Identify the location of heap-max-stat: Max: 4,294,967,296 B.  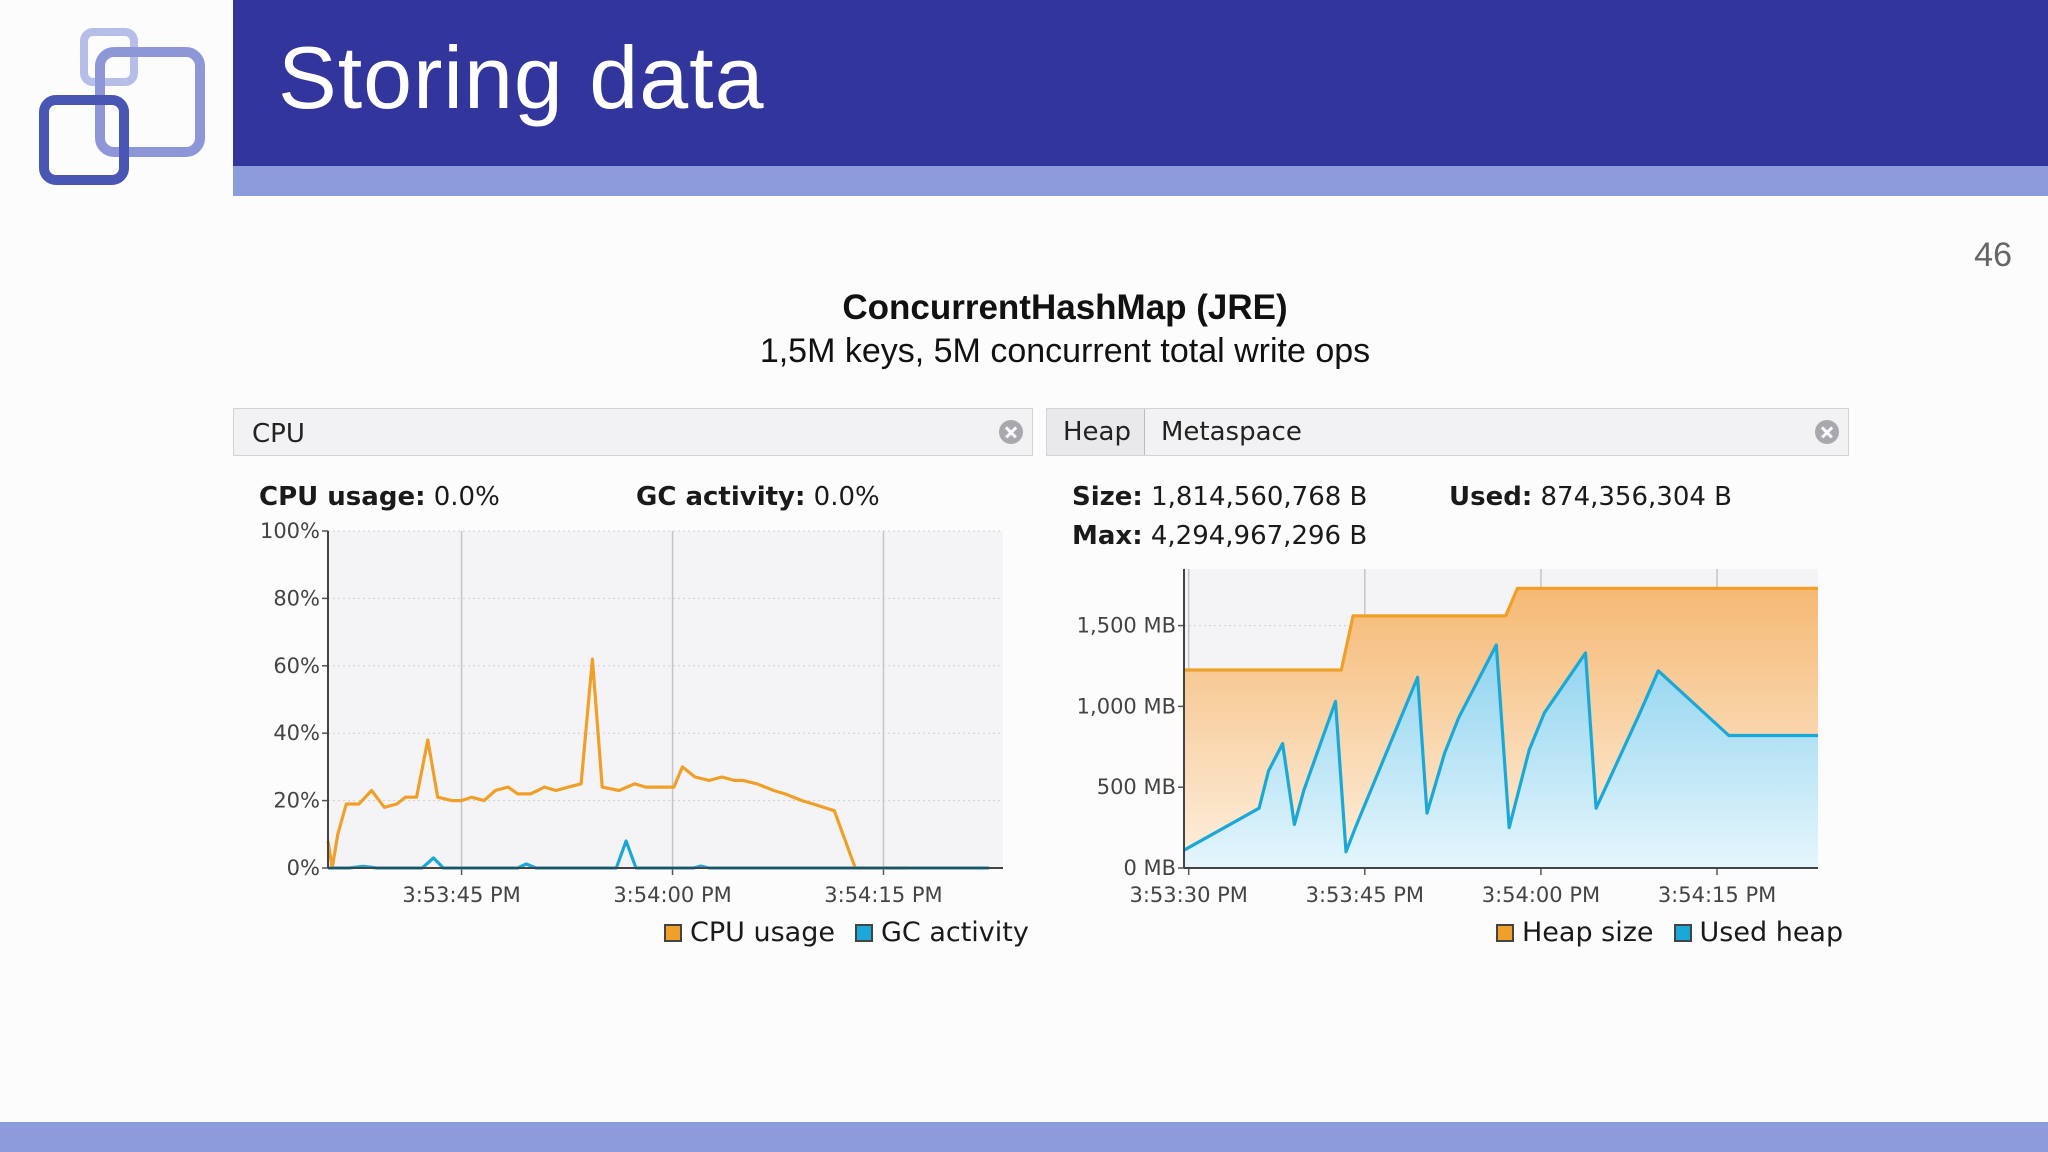
(1219, 536).